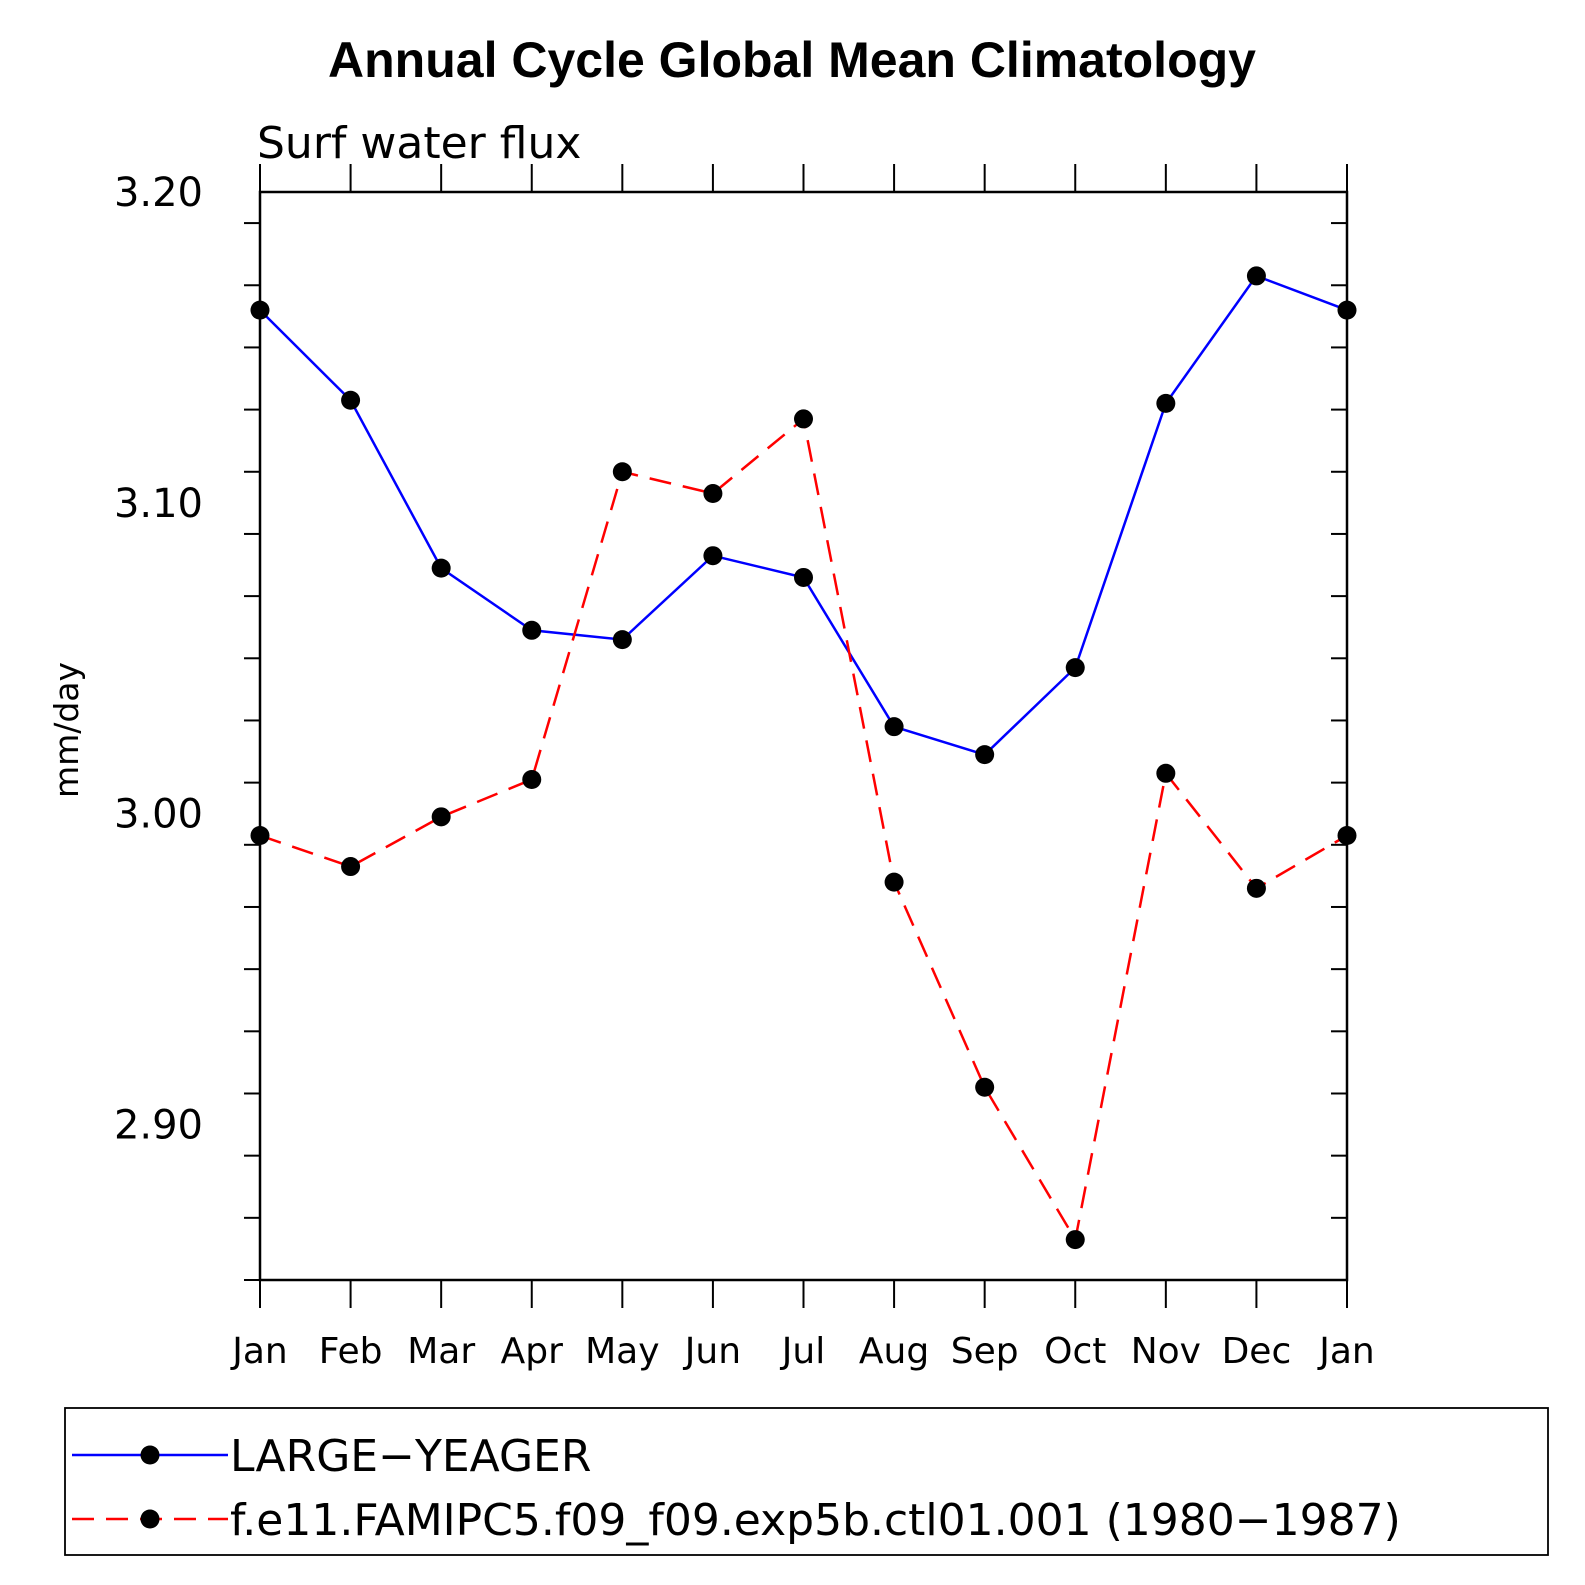  I want to click on x-tick-label: Mar, so click(441, 1351).